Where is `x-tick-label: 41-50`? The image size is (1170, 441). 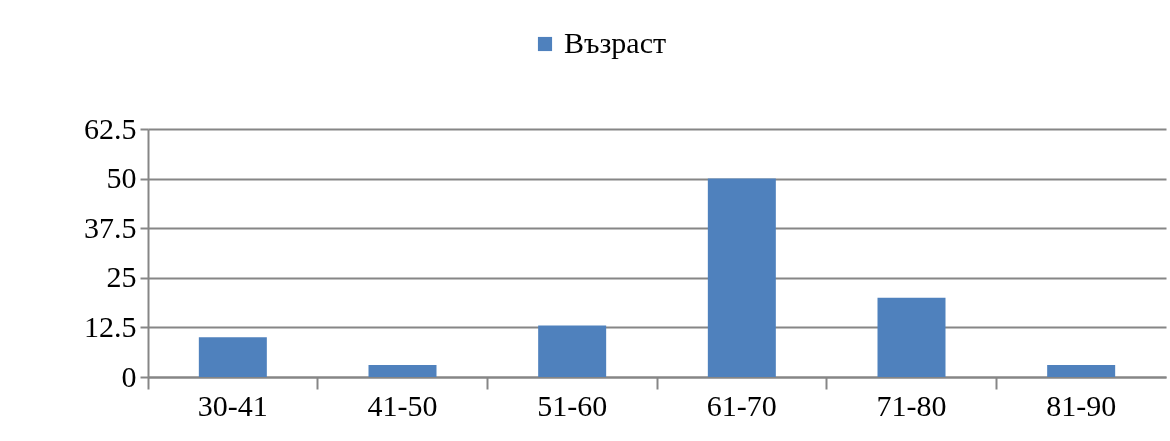
x-tick-label: 41-50 is located at coordinates (402, 405).